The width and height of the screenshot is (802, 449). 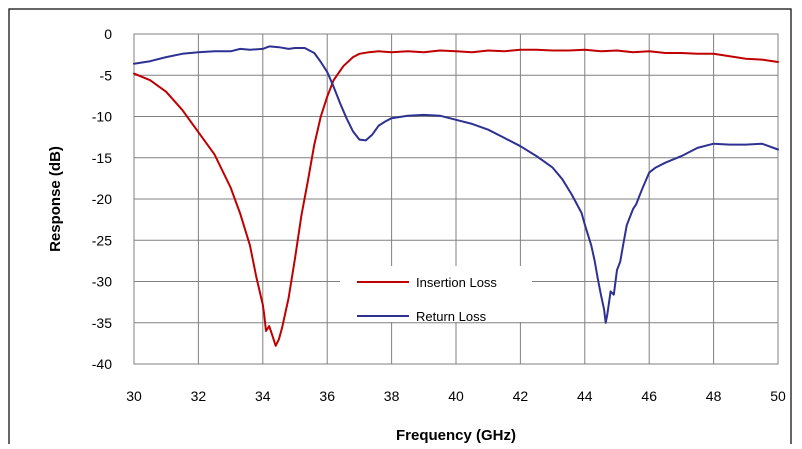 What do you see at coordinates (456, 282) in the screenshot?
I see `legend-label-insertion-loss: Insertion Loss` at bounding box center [456, 282].